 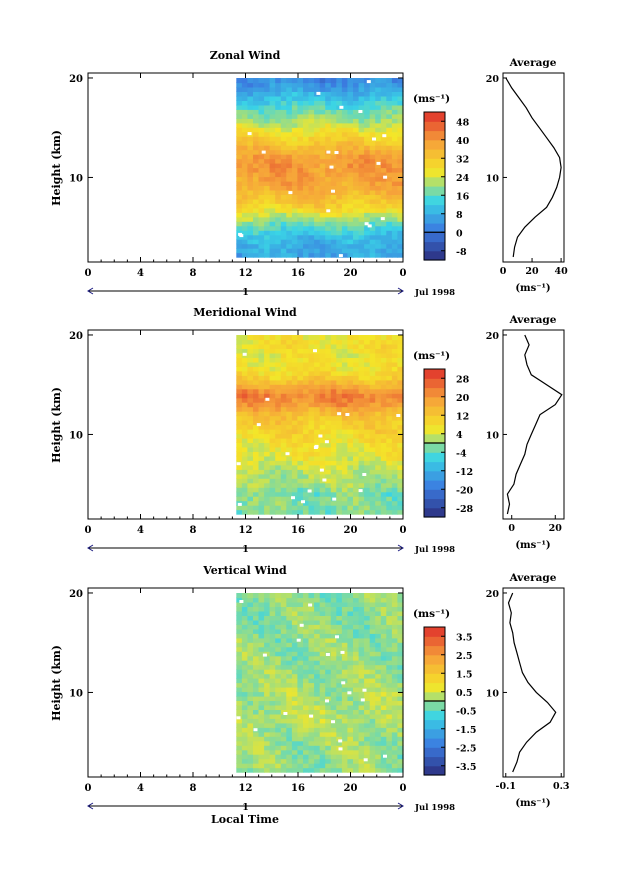 What do you see at coordinates (466, 767) in the screenshot?
I see `colorbar-tick-label: -3.5` at bounding box center [466, 767].